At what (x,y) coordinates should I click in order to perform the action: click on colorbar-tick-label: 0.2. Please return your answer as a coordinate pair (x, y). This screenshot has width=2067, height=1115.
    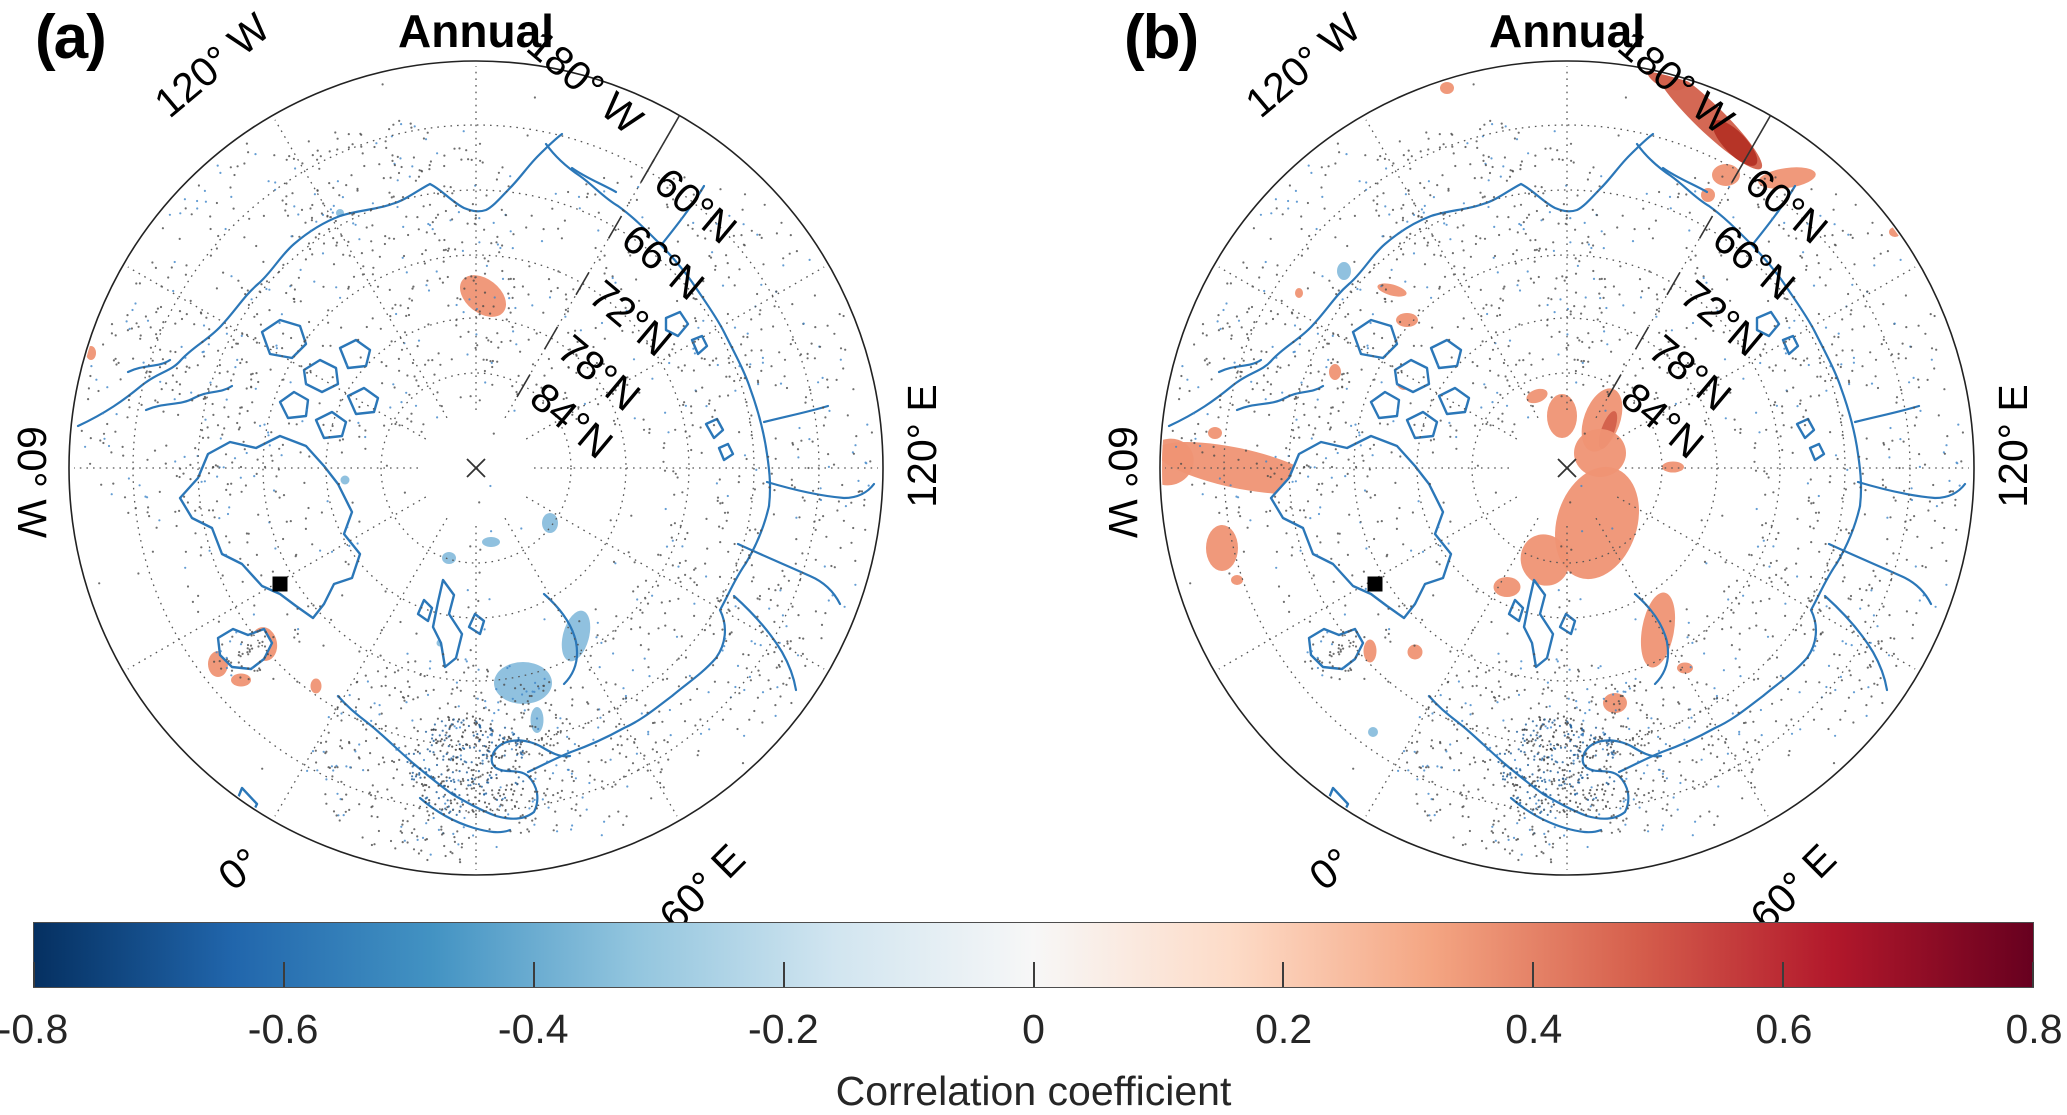
    Looking at the image, I should click on (1283, 1029).